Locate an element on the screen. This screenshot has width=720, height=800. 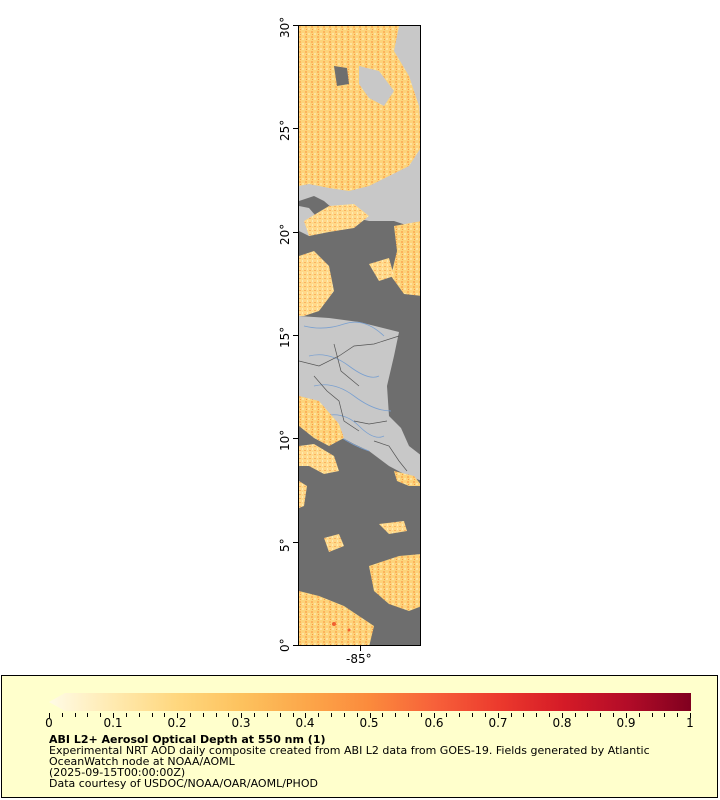
y-tick-label: 10° is located at coordinates (285, 440).